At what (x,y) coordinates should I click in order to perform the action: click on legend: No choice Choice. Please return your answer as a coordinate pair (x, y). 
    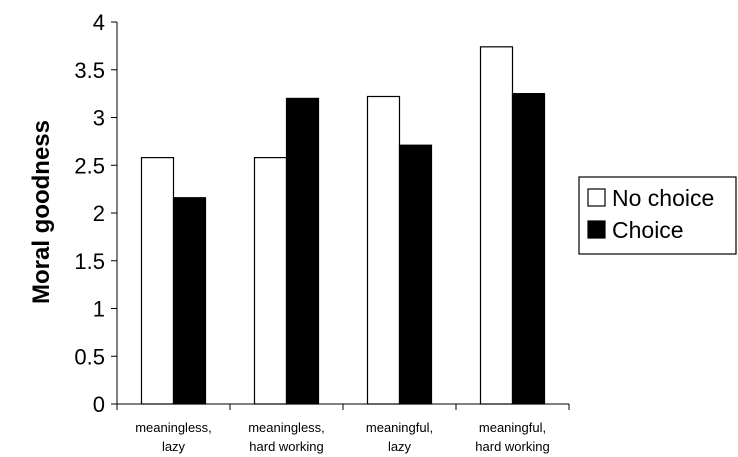
    Looking at the image, I should click on (657, 215).